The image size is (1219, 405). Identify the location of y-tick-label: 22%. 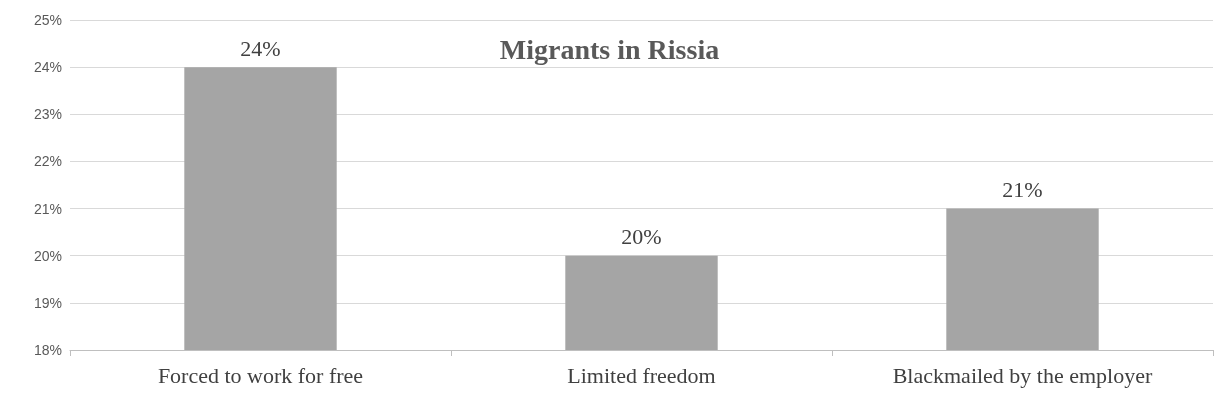
(47, 161).